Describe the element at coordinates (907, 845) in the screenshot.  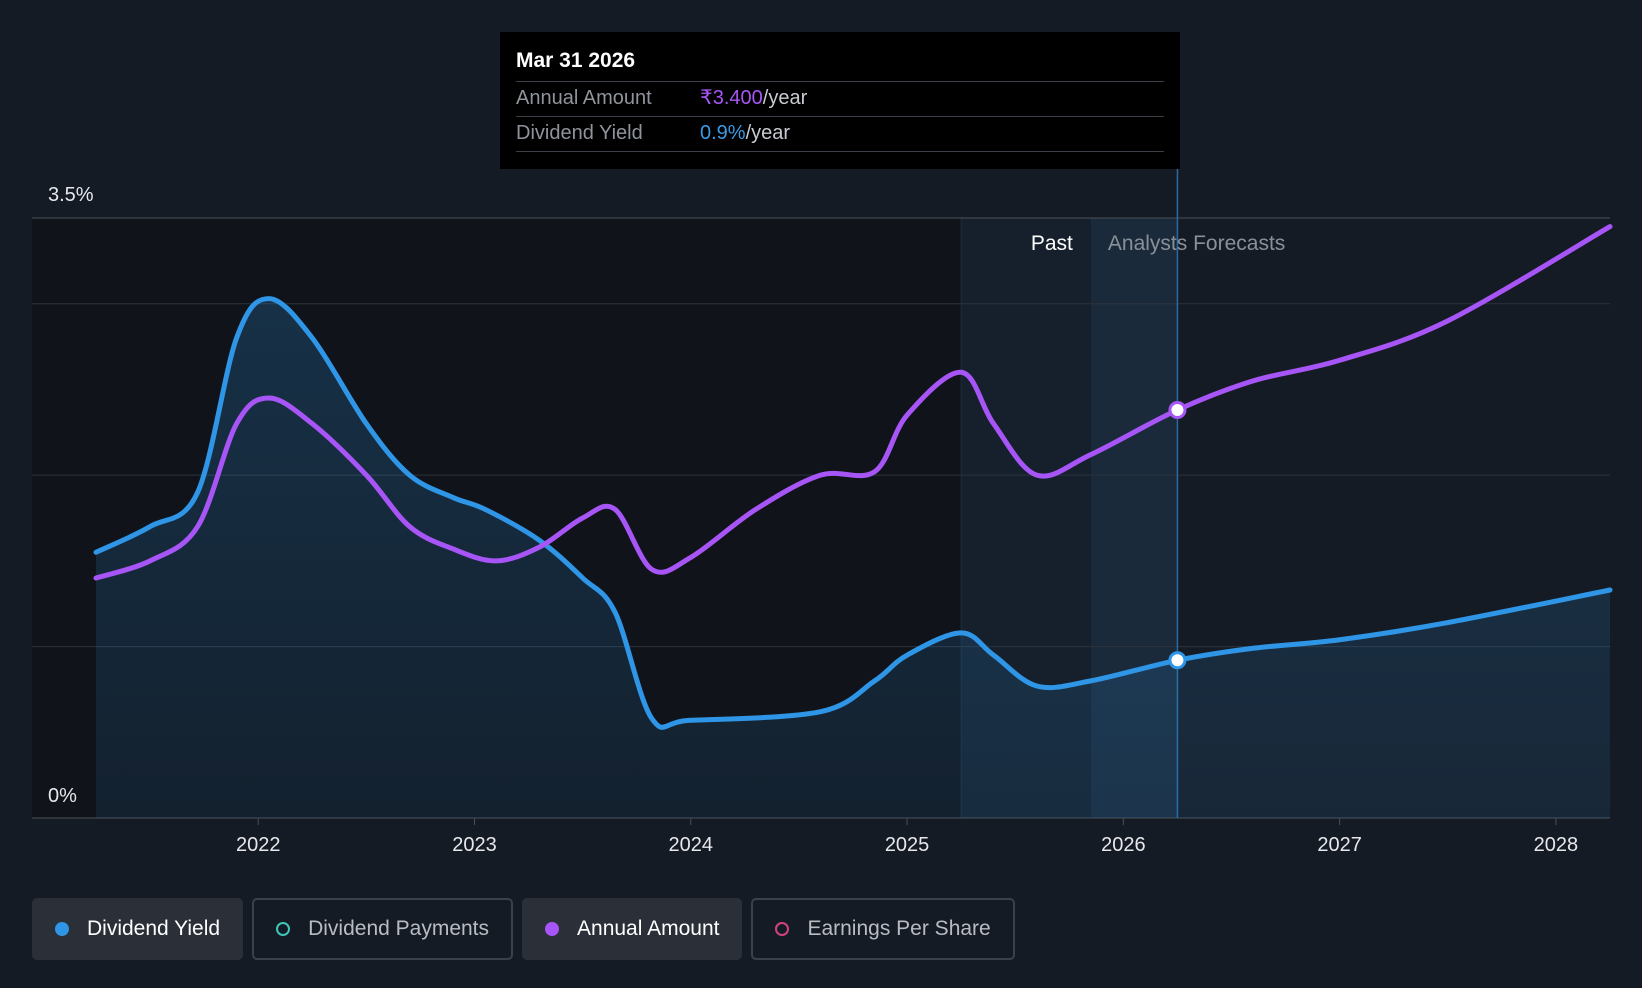
I see `x-tick-label: 2025` at that location.